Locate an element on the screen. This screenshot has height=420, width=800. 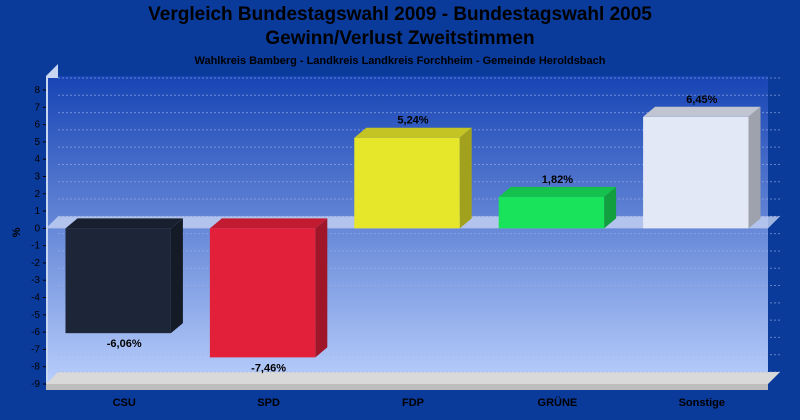
y-axis-label: % is located at coordinates (17, 232).